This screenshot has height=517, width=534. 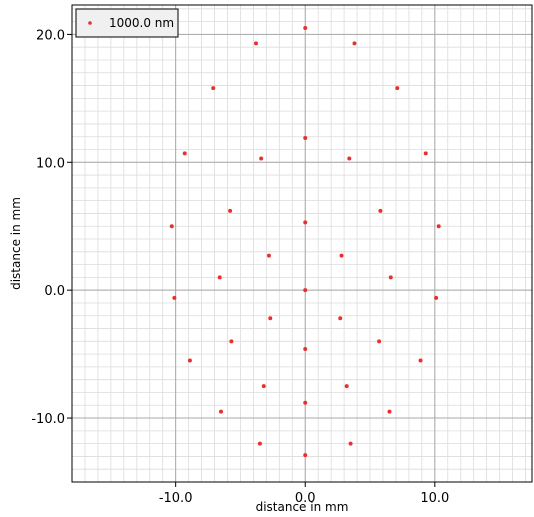 I want to click on x-tick-label: 10.0, so click(x=434, y=498).